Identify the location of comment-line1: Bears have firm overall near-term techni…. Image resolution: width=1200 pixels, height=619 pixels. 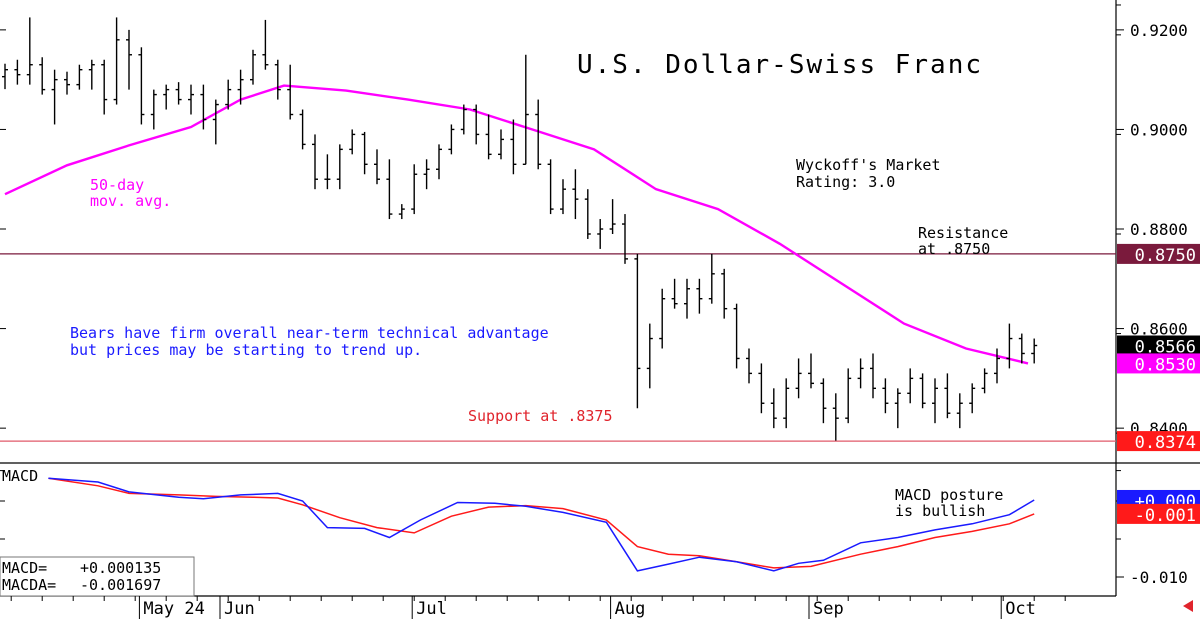
(309, 333).